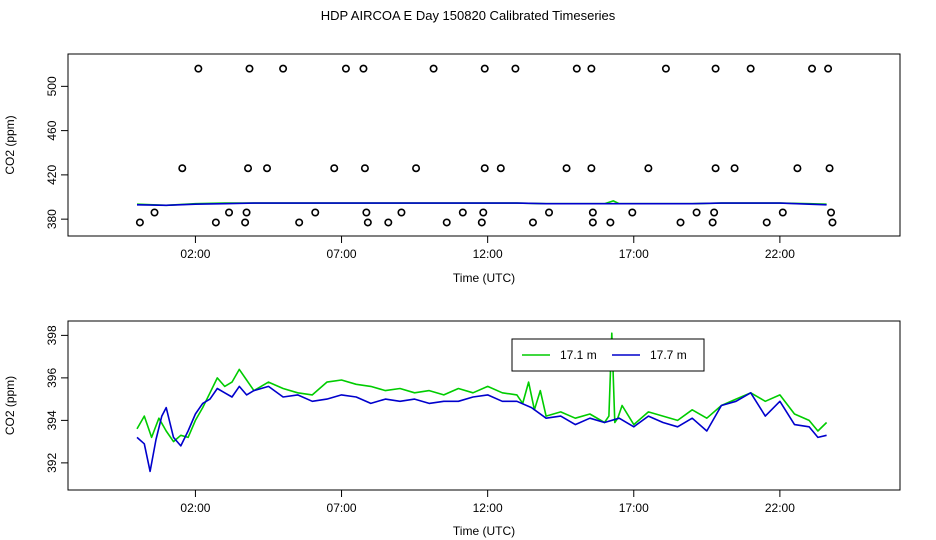 Image resolution: width=936 pixels, height=540 pixels. What do you see at coordinates (10, 144) in the screenshot?
I see `y-axis-title-1: CO2 (ppm)` at bounding box center [10, 144].